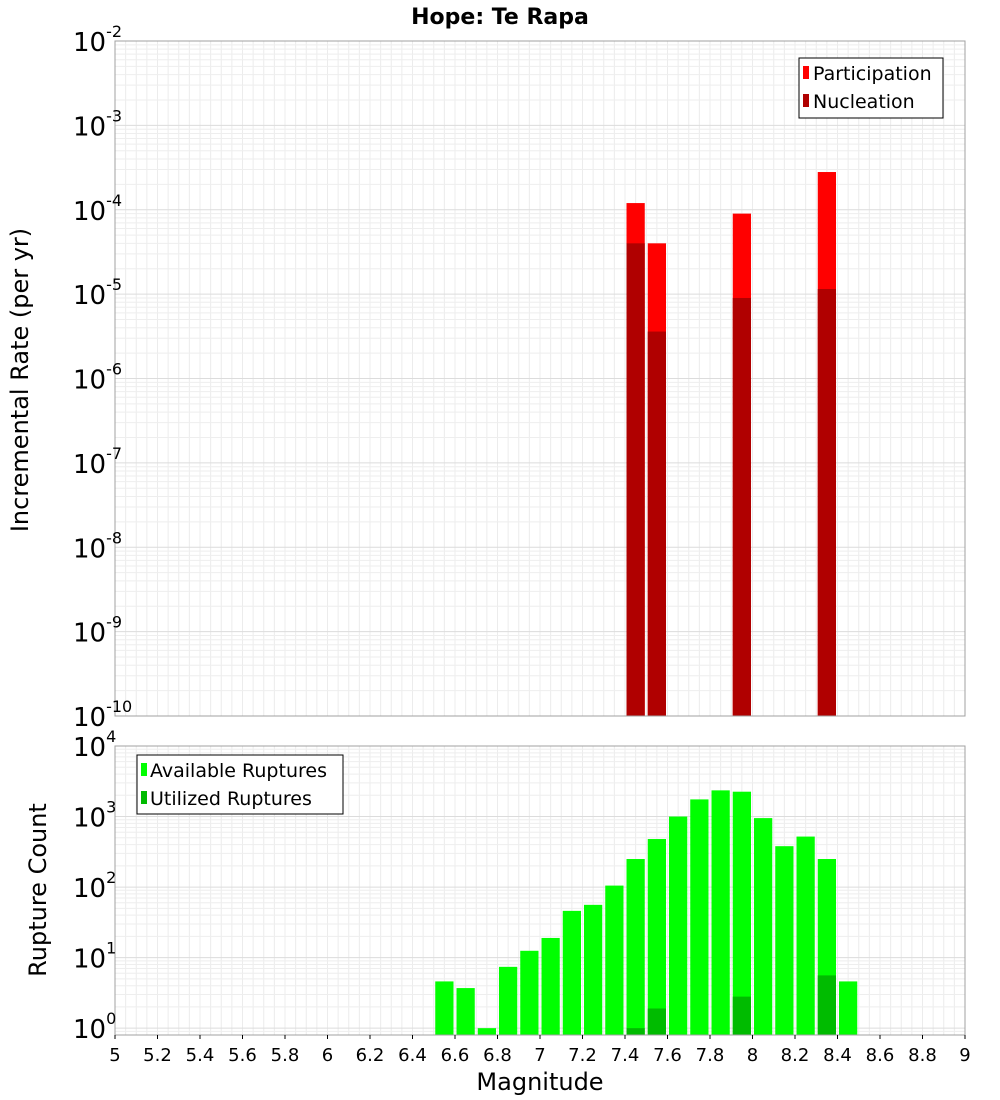 The height and width of the screenshot is (1100, 1000). What do you see at coordinates (327, 1055) in the screenshot?
I see `x-tick-label: 6` at bounding box center [327, 1055].